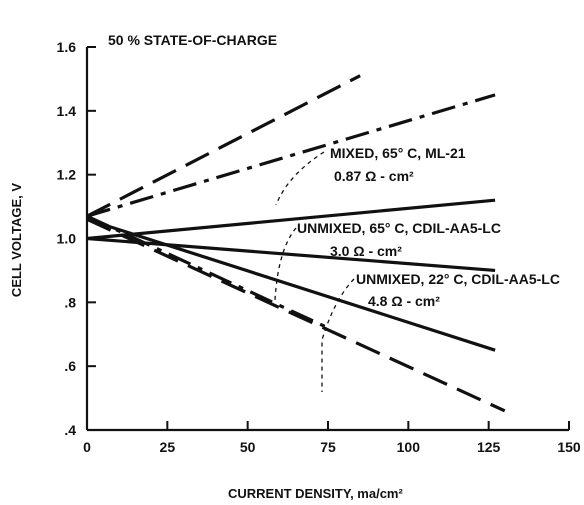 The image size is (584, 505). What do you see at coordinates (315, 493) in the screenshot?
I see `x-axis-title: CURRENT DENSITY, ma/cm²` at bounding box center [315, 493].